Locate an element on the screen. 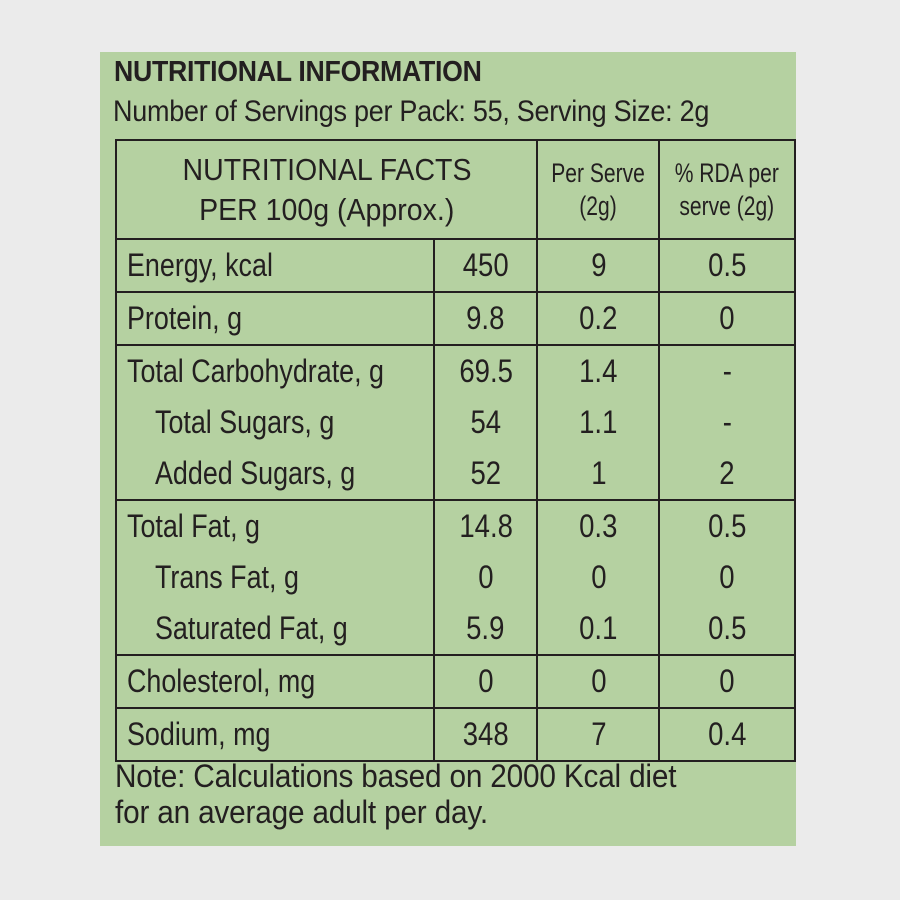 The image size is (900, 900). rda-cell: - - 2 is located at coordinates (727, 422).